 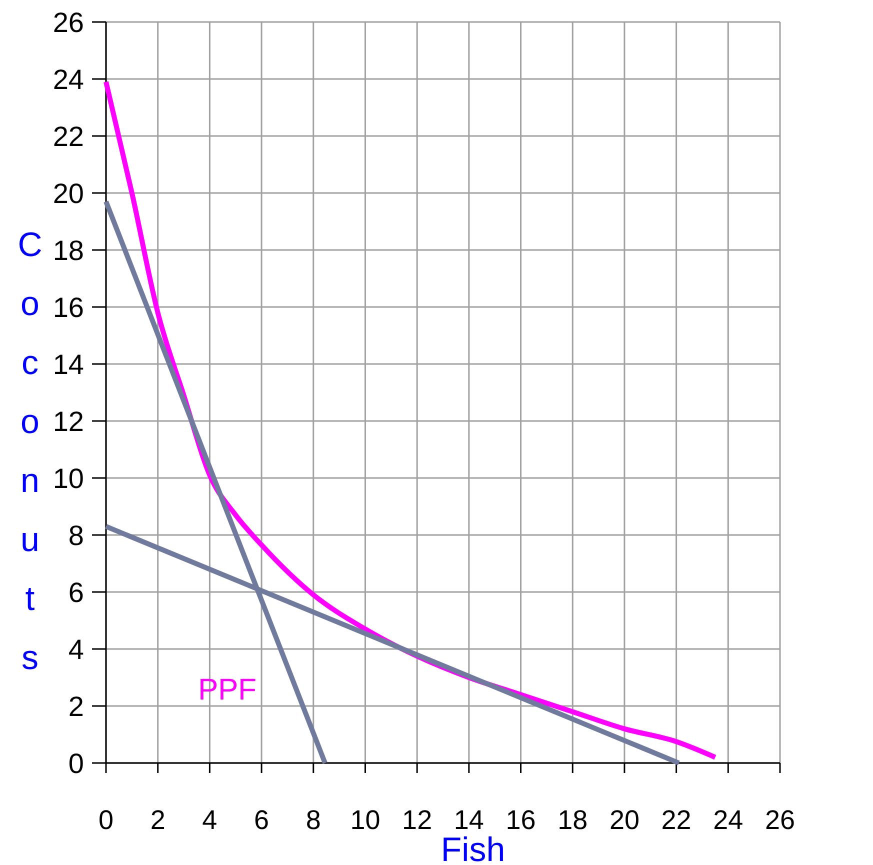 I want to click on y-tick-label: 14, so click(x=68, y=364).